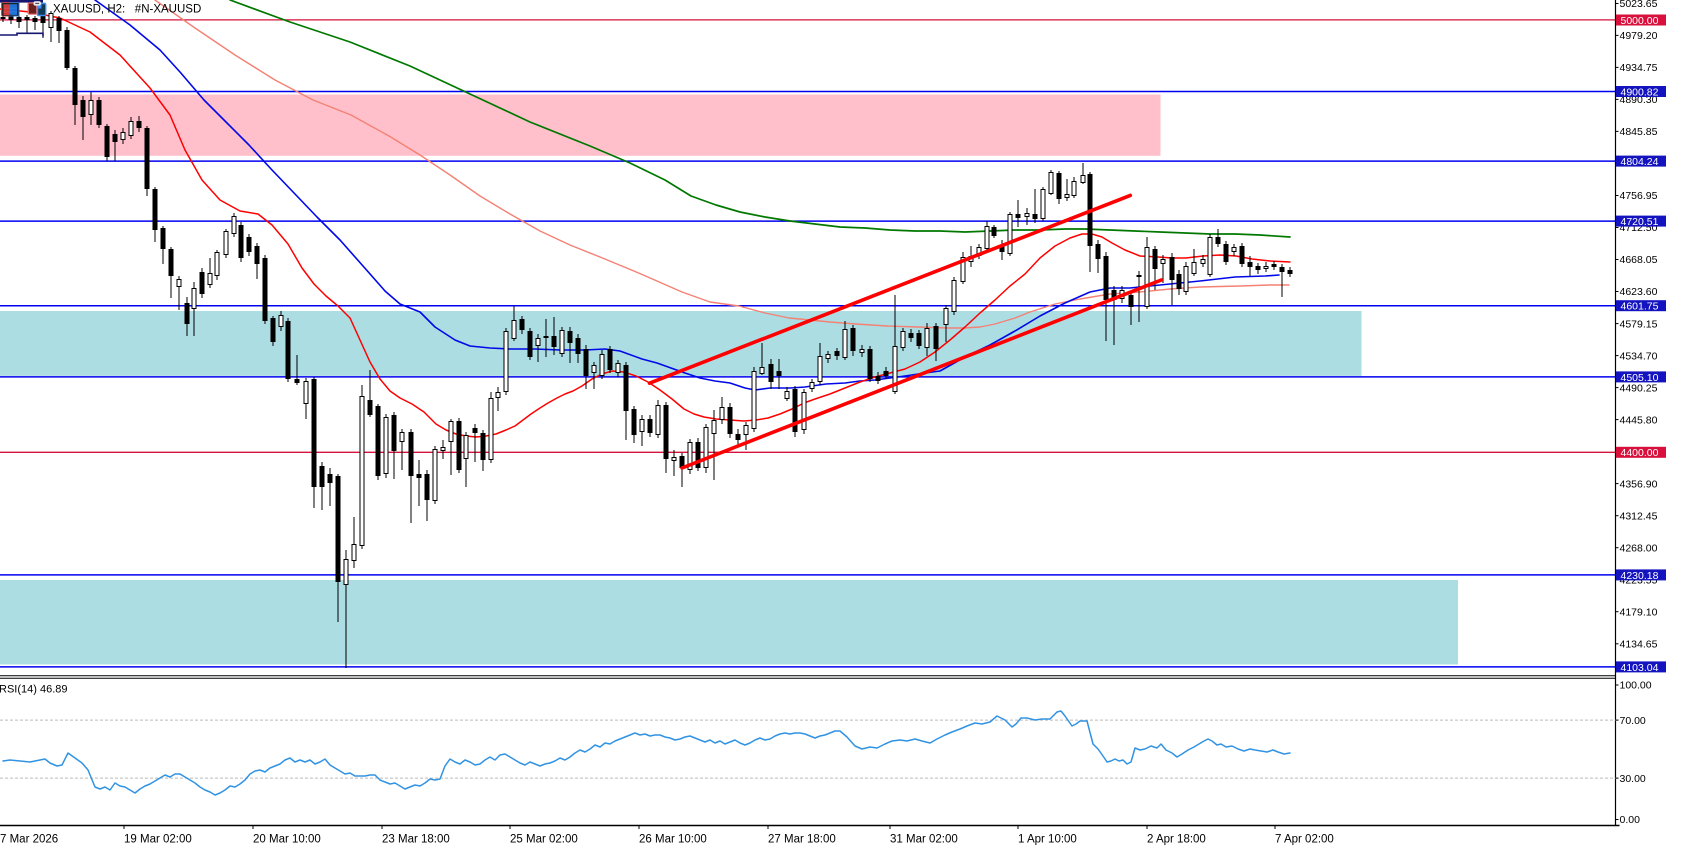 This screenshot has height=848, width=1682. Describe the element at coordinates (1640, 668) in the screenshot. I see `svg-text: 4103.04` at that location.